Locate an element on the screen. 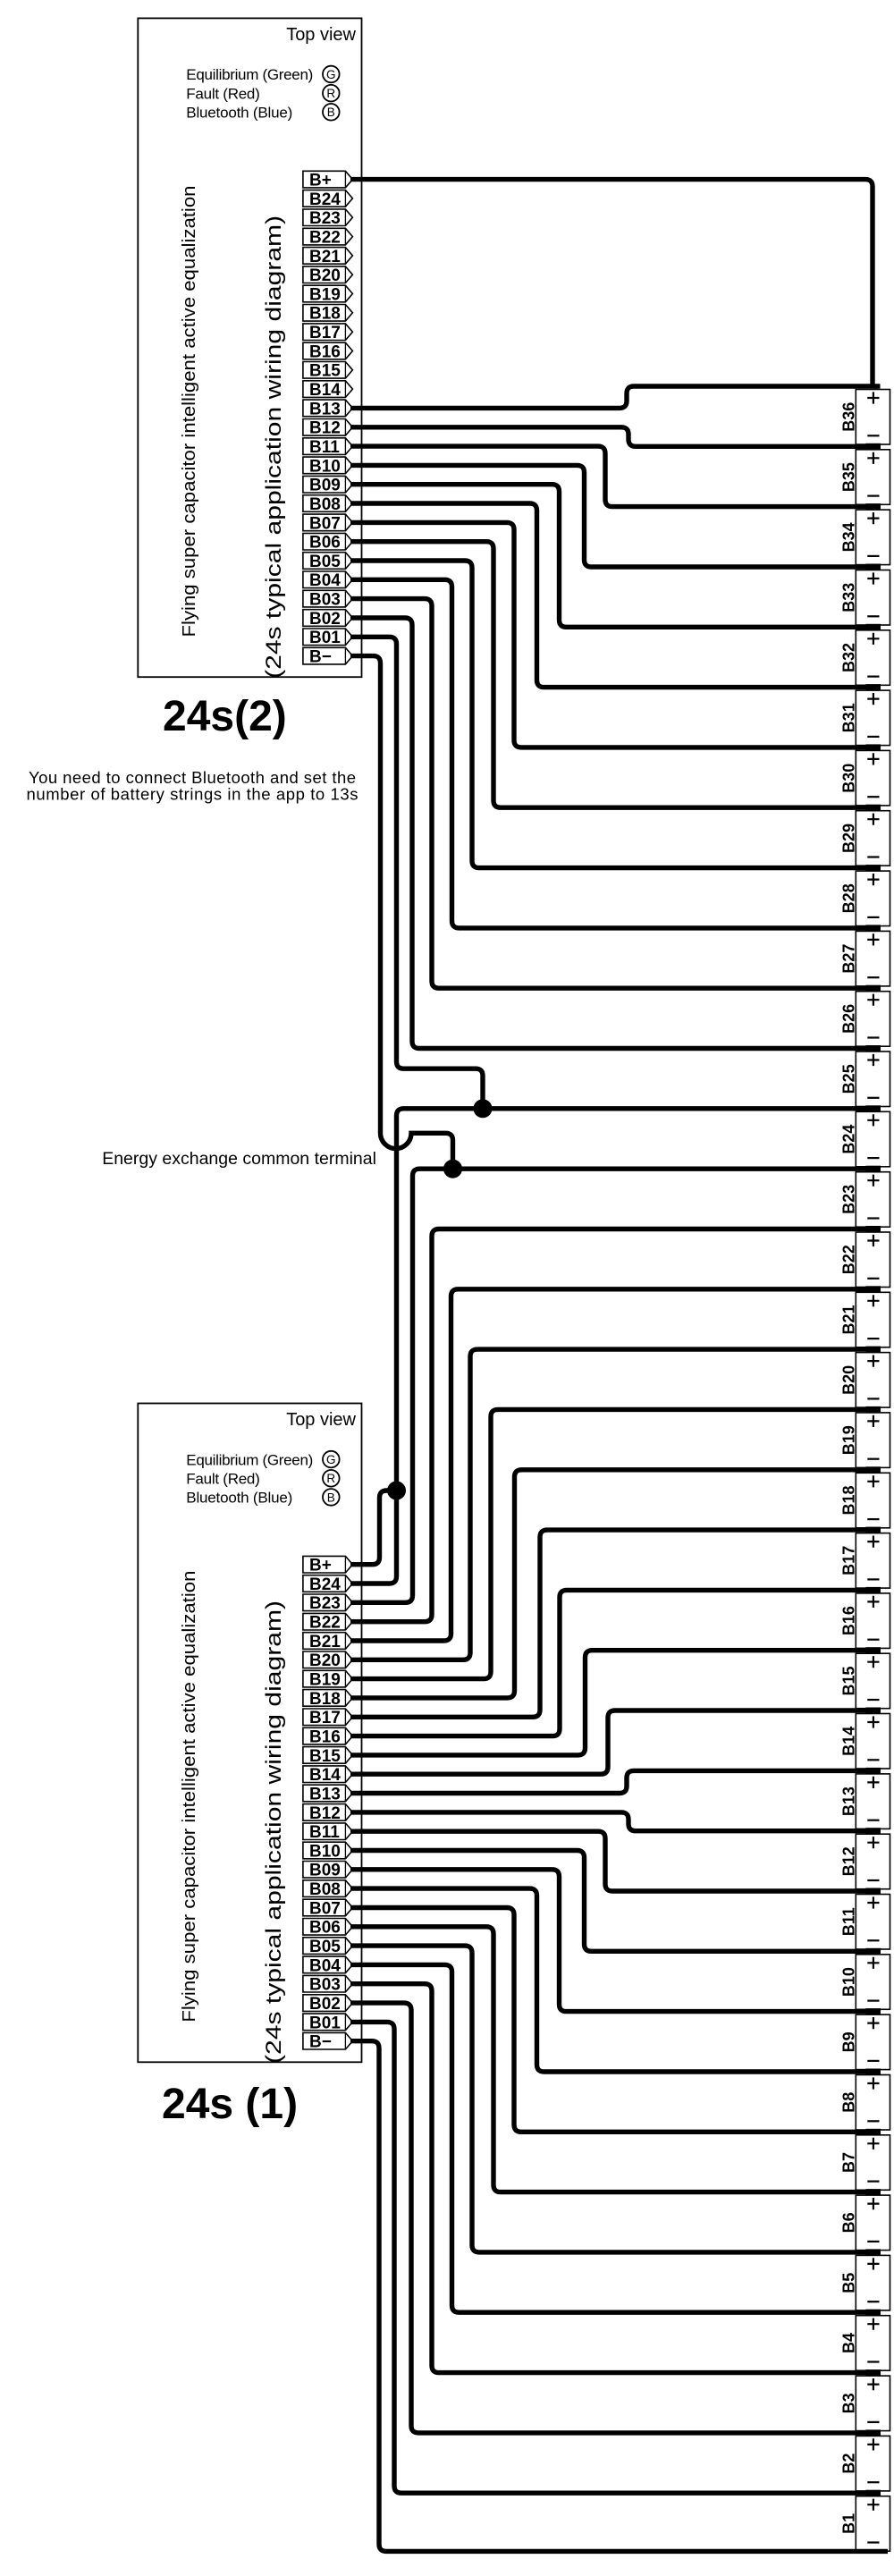  svg-text: B34 is located at coordinates (849, 537).